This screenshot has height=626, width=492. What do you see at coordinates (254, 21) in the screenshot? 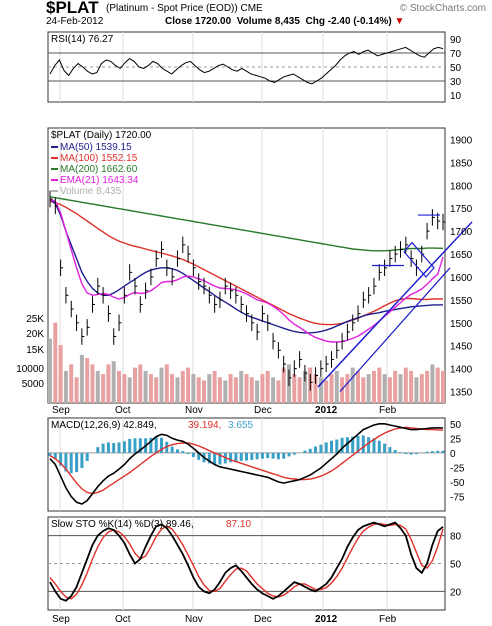
I see `volume-label: Volume` at bounding box center [254, 21].